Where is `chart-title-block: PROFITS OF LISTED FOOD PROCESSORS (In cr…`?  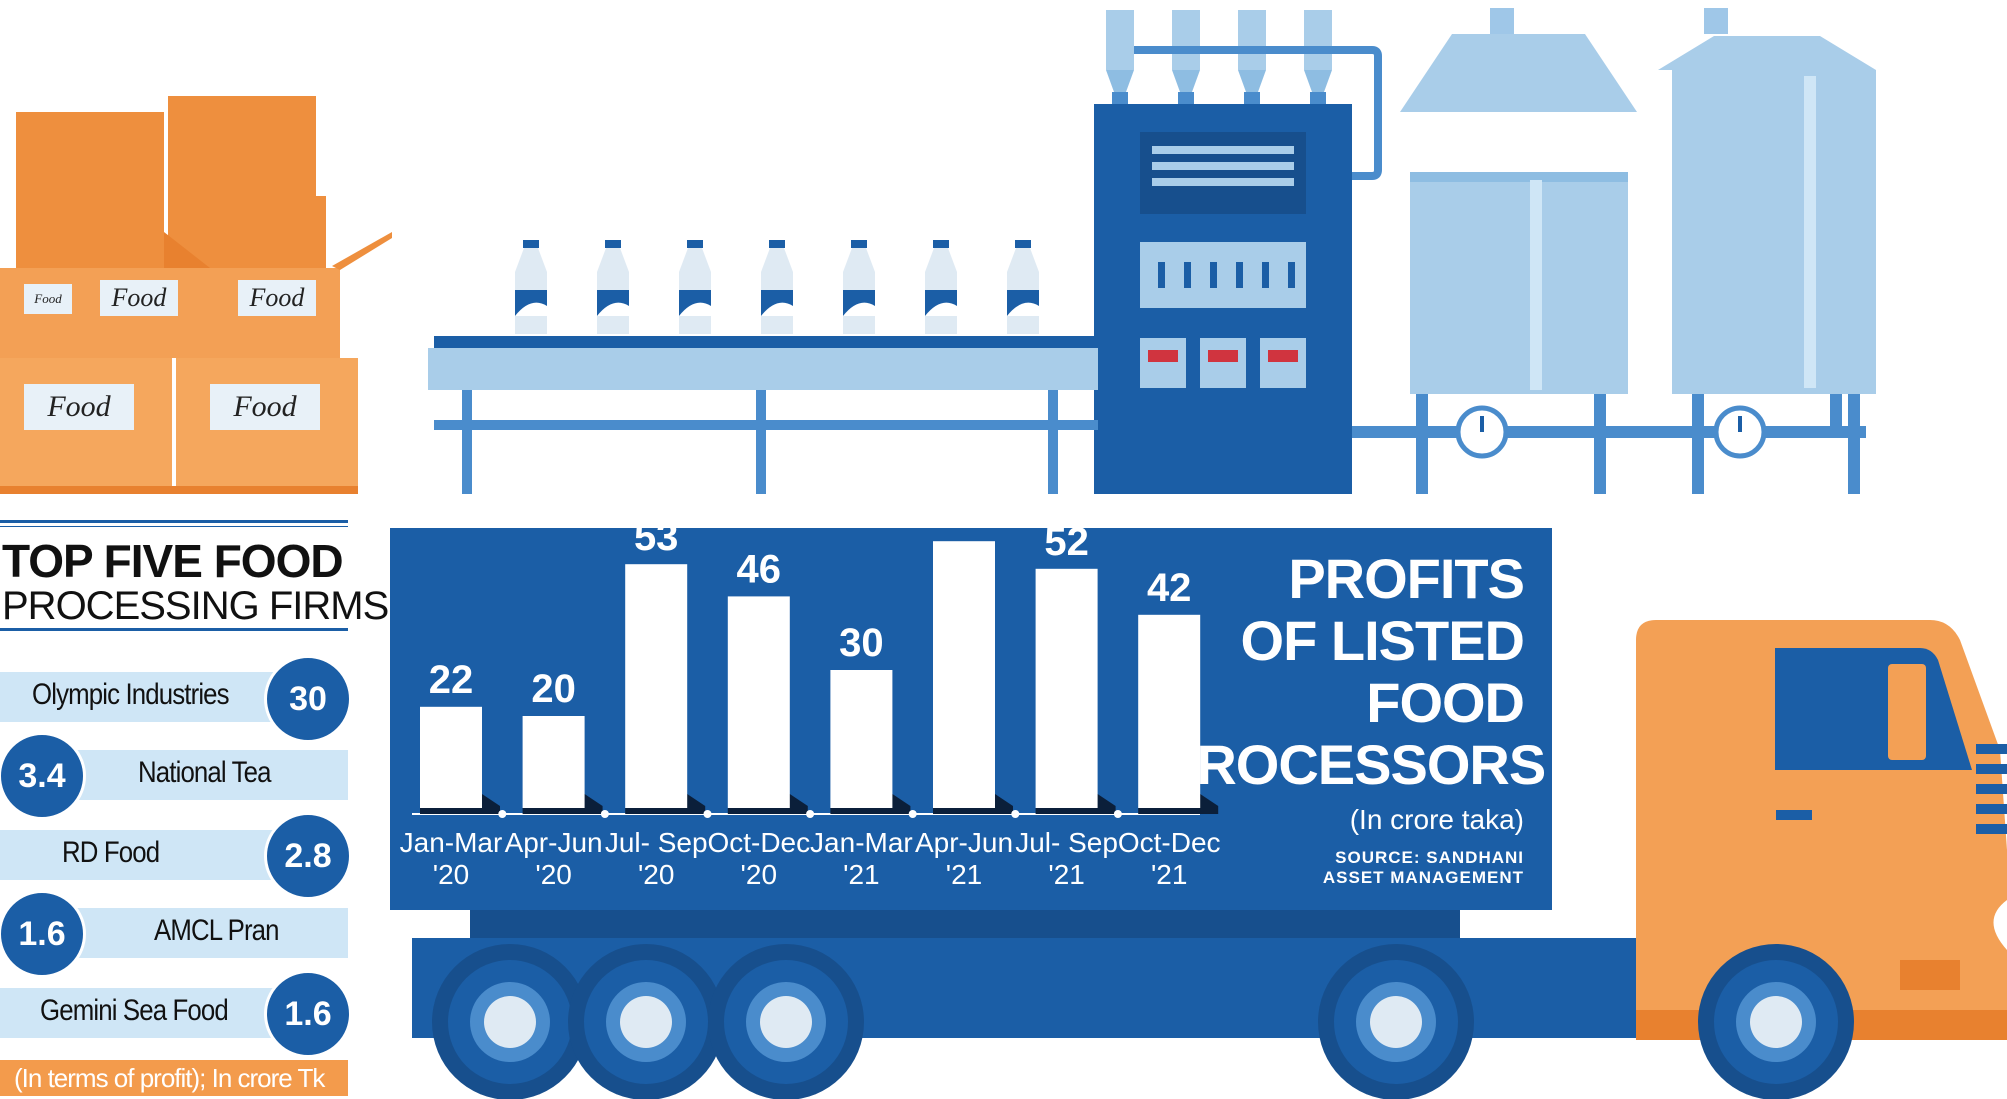
chart-title-block: PROFITS OF LISTED FOOD PROCESSORS (In cr… is located at coordinates (1353, 717).